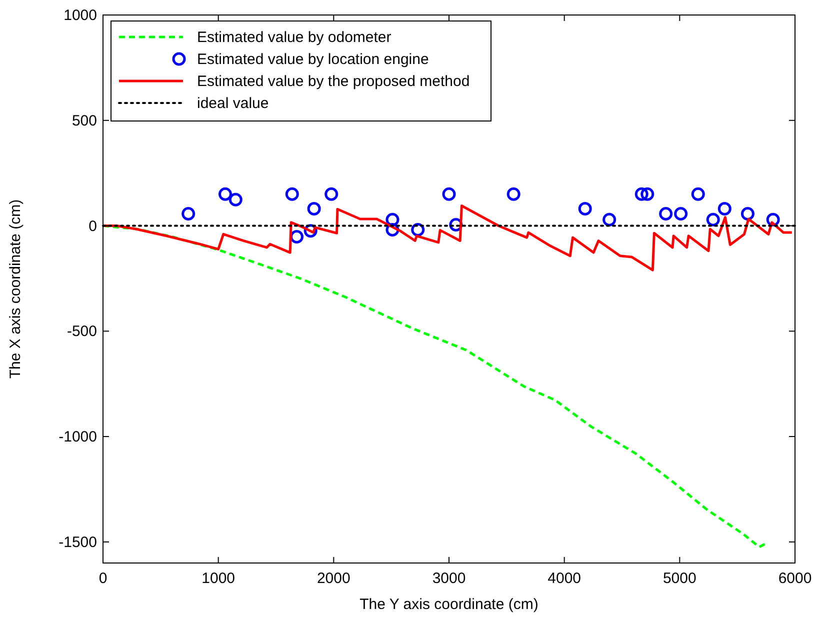 The image size is (819, 621). Describe the element at coordinates (679, 578) in the screenshot. I see `x-tick-label: 5000` at that location.